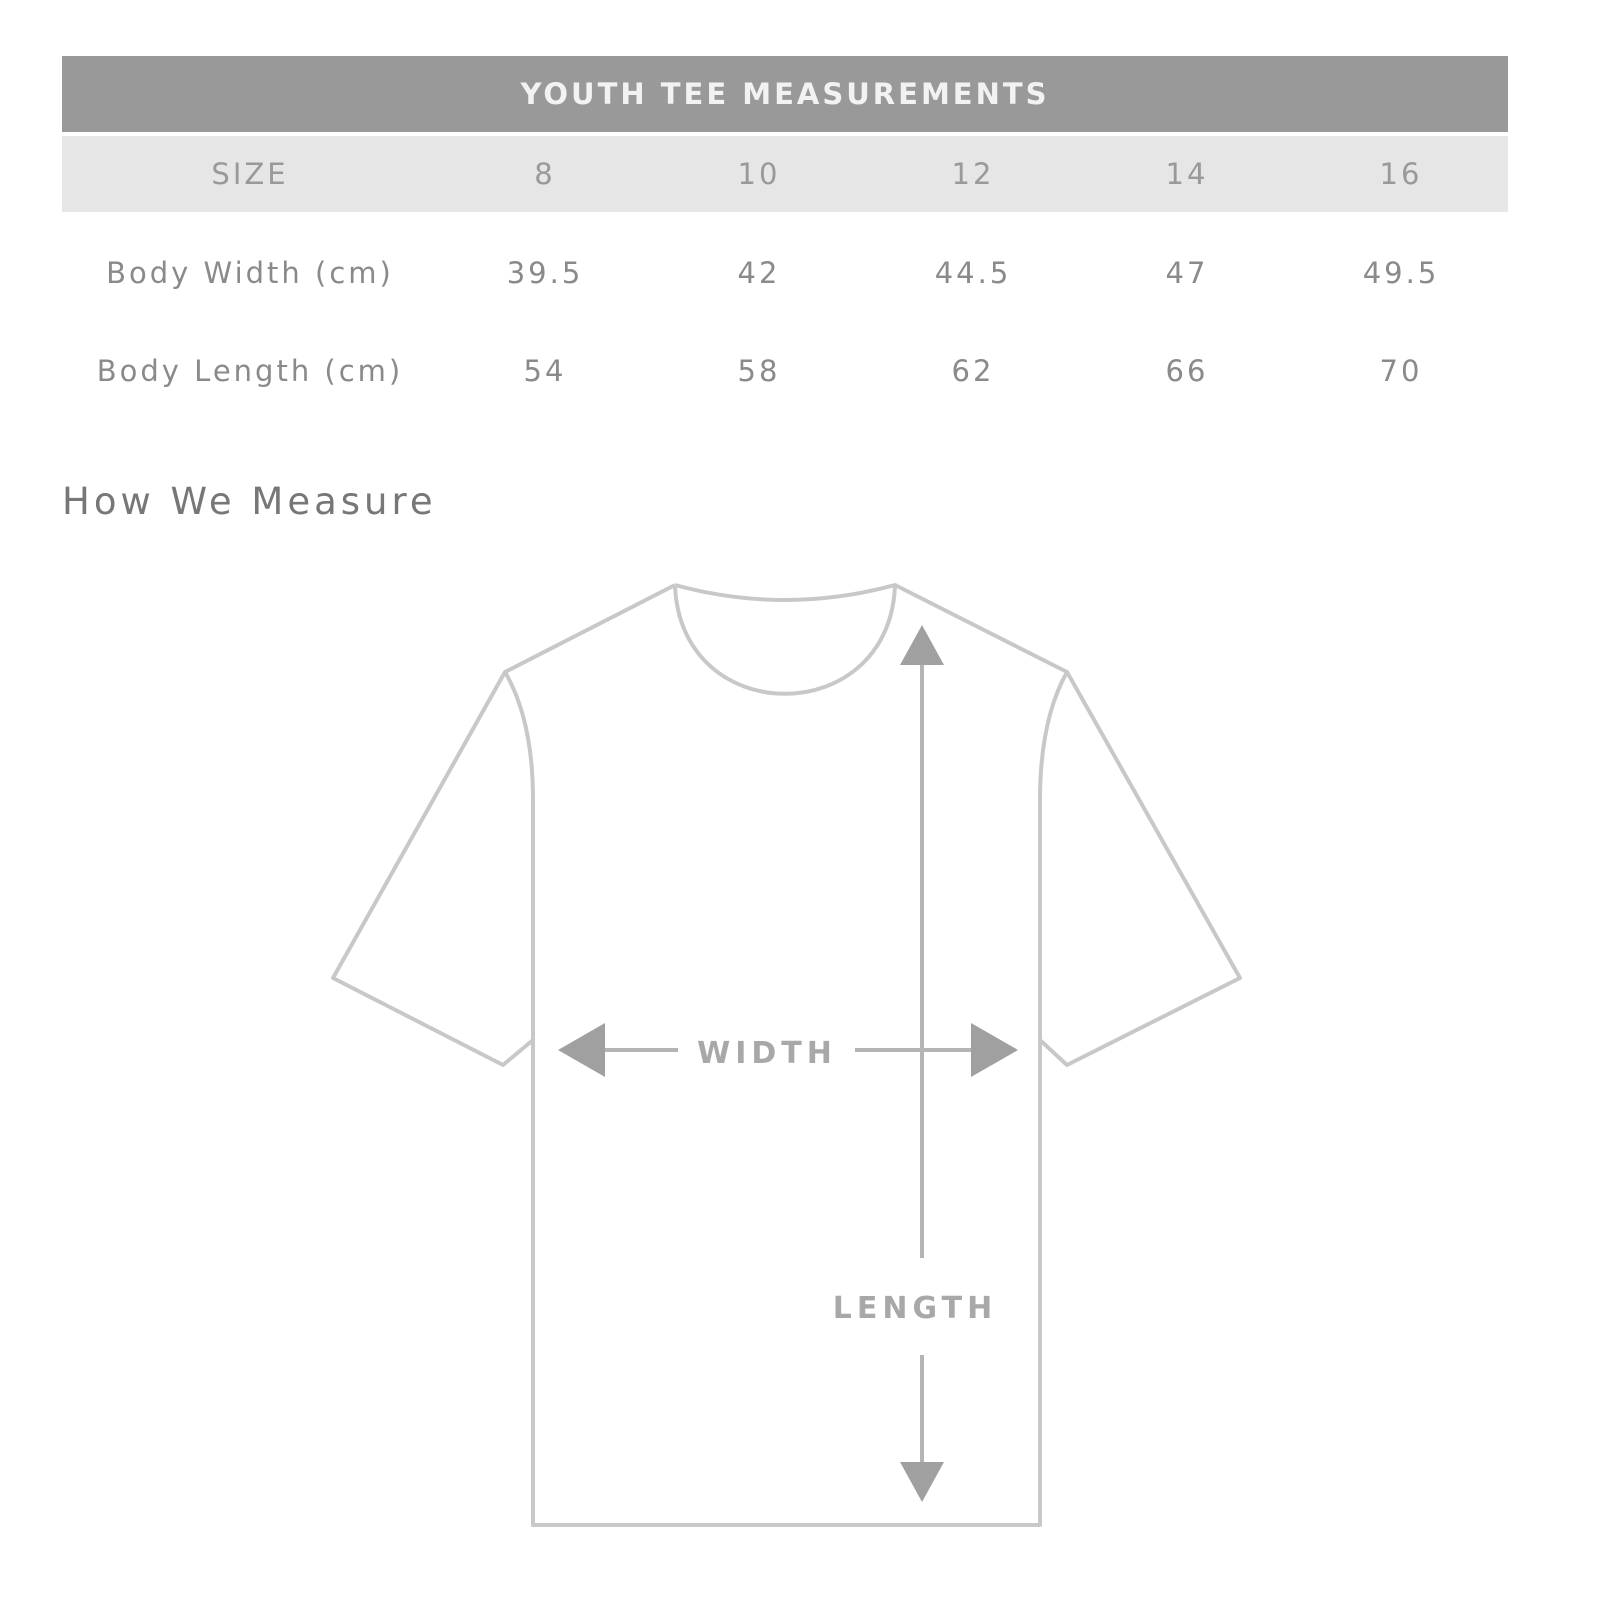 This screenshot has height=1599, width=1600. What do you see at coordinates (250, 273) in the screenshot?
I see `row-label: Body Width (cm)` at bounding box center [250, 273].